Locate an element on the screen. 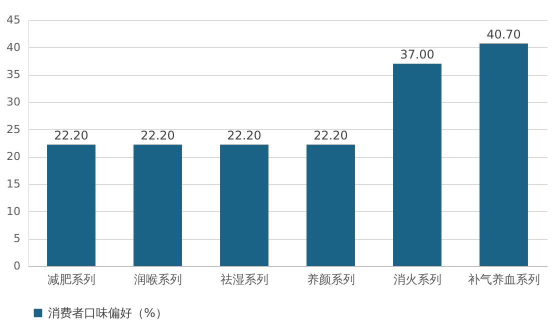 This screenshot has height=327, width=553. y-tick-label: 30 is located at coordinates (13, 102).